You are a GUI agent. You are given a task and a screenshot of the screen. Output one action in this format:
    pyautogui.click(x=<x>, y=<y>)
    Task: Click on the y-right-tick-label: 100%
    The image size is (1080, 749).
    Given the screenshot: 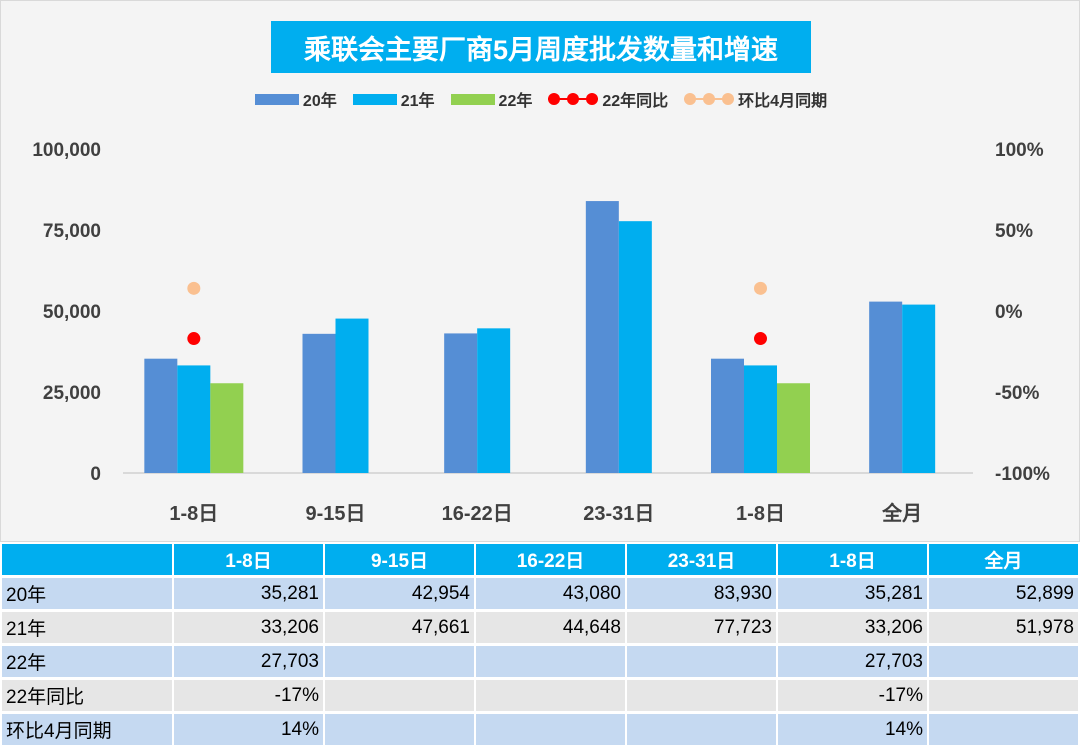 What is the action you would take?
    pyautogui.click(x=1019, y=150)
    